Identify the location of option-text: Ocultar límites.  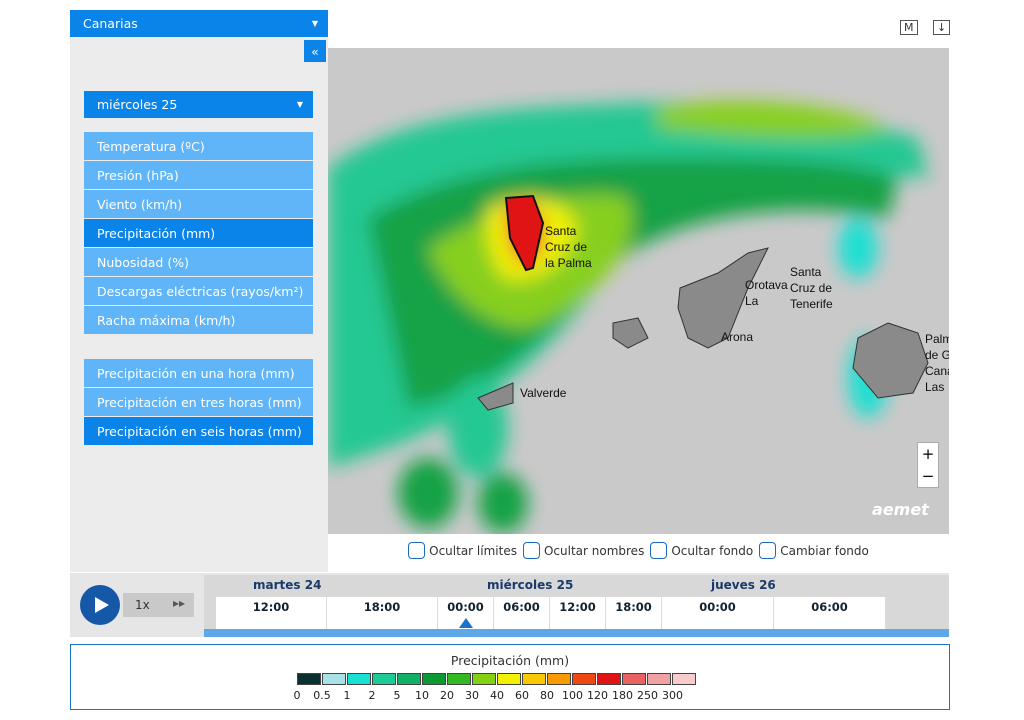
(473, 550).